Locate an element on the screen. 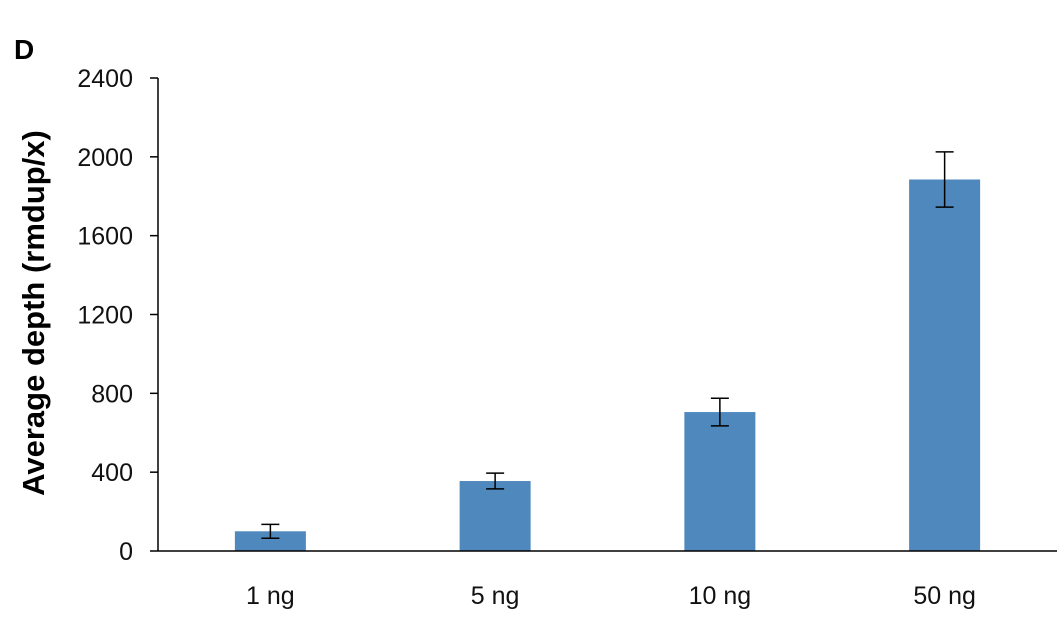  y-axis-title: Average depth (rmdup/x) is located at coordinates (33, 313).